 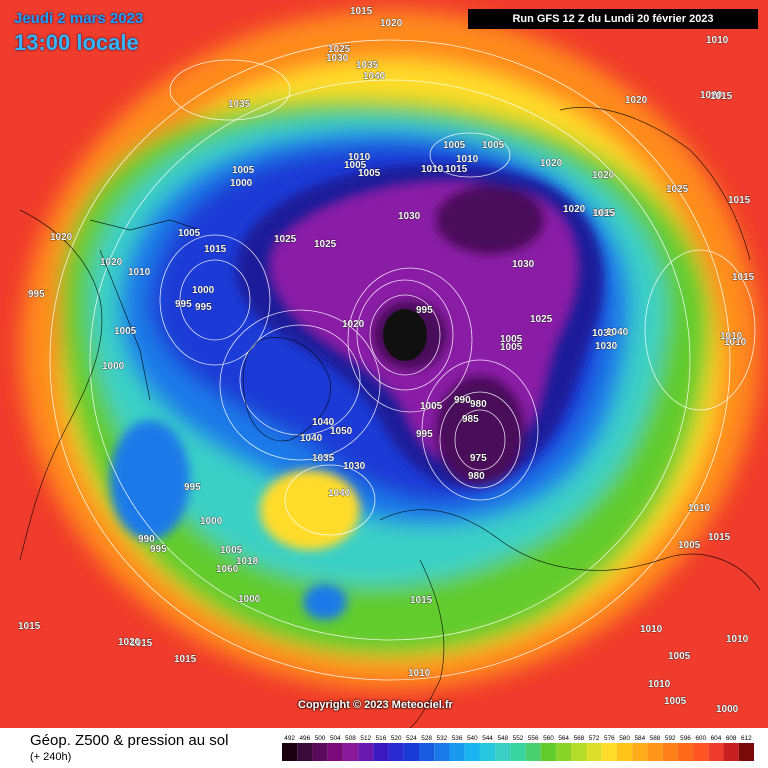 What do you see at coordinates (350, 738) in the screenshot?
I see `scale-label: 508` at bounding box center [350, 738].